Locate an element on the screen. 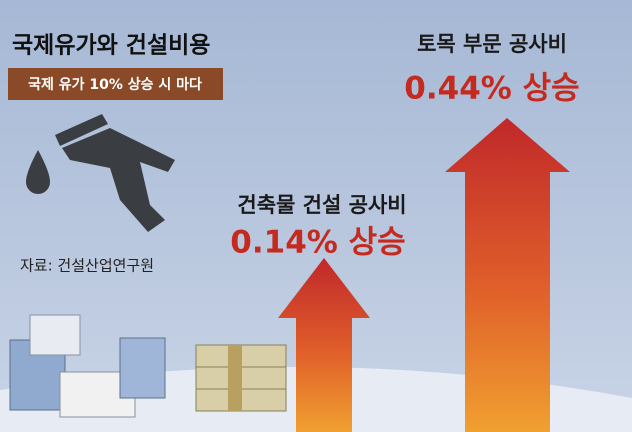 The height and width of the screenshot is (432, 632). item-value: 0.14% 상승 is located at coordinates (317, 243).